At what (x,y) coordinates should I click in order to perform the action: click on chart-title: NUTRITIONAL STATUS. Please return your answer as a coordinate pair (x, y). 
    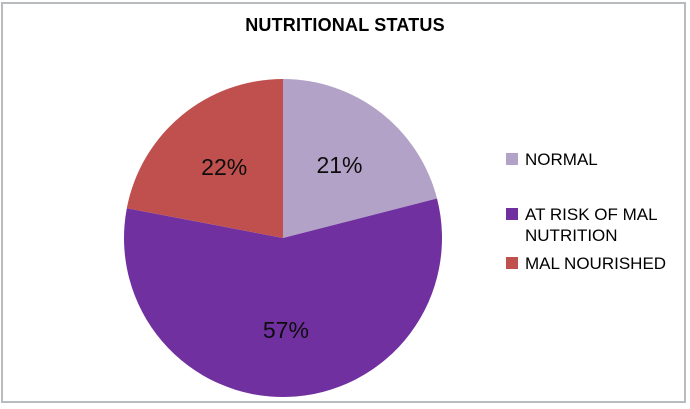
    Looking at the image, I should click on (345, 25).